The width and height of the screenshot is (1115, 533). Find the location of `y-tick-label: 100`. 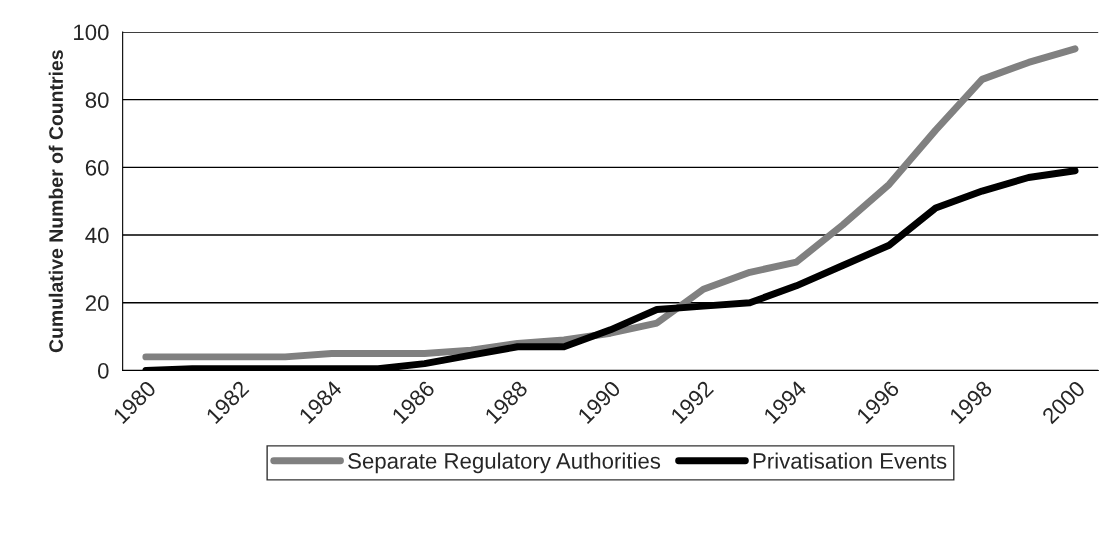

y-tick-label: 100 is located at coordinates (91, 32).